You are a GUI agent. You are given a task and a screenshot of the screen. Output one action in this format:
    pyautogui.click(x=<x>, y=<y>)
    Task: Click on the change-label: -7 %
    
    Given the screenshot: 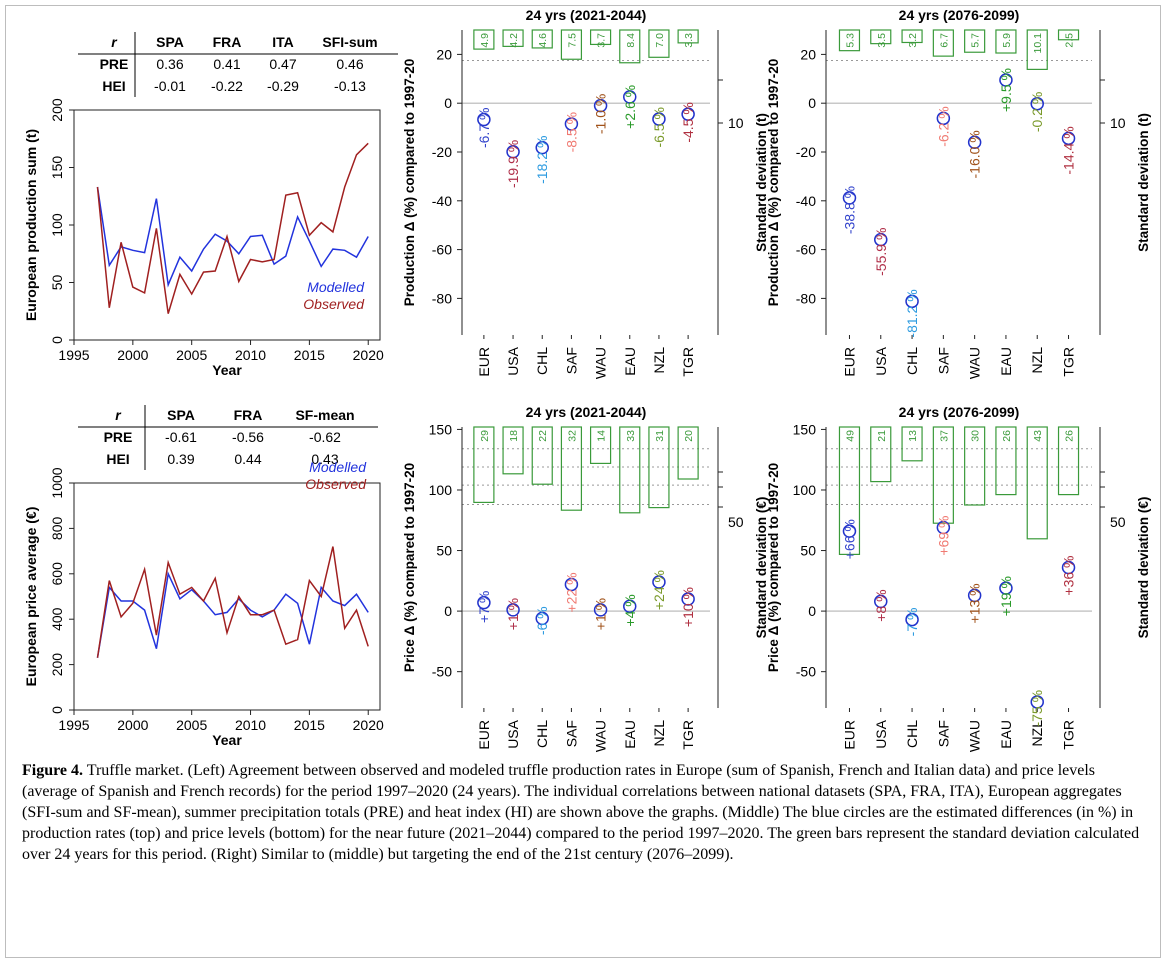 What is the action you would take?
    pyautogui.click(x=912, y=622)
    